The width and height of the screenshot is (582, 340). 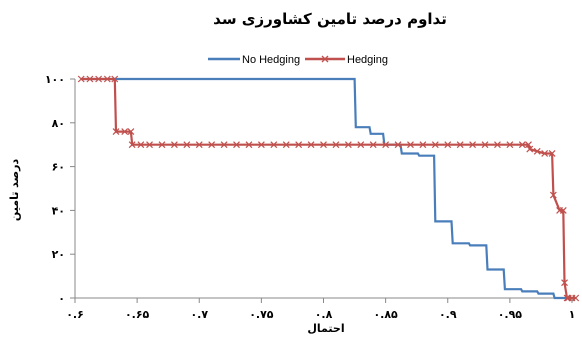 I want to click on y-axis-label: درصد تامین, so click(x=14, y=190).